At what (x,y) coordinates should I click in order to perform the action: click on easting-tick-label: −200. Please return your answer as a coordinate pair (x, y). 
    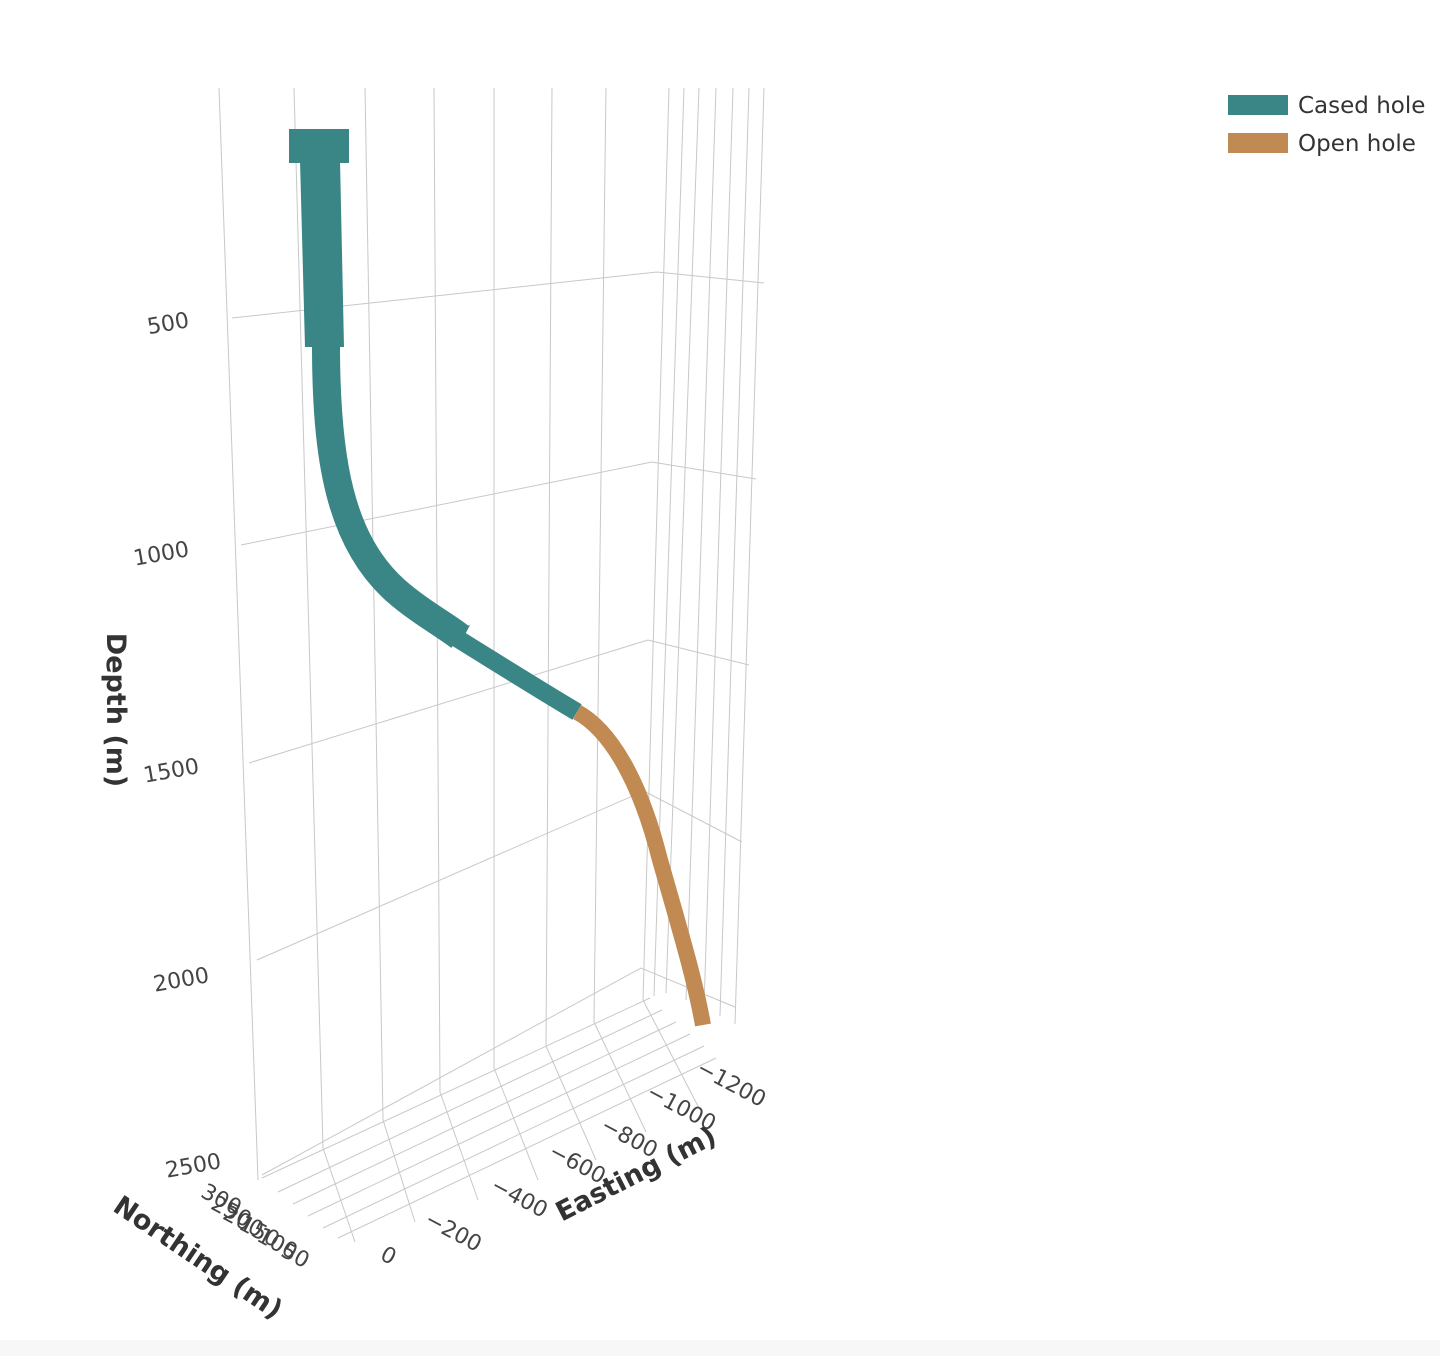
    Looking at the image, I should click on (453, 1232).